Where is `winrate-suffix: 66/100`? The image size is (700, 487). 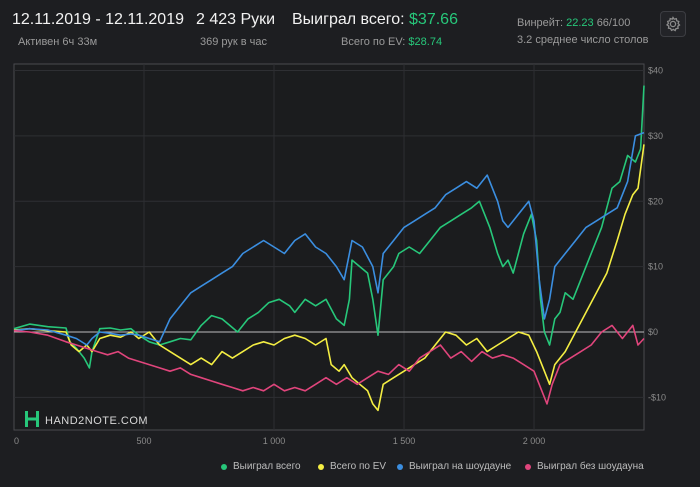
winrate-suffix: 66/100 is located at coordinates (613, 23).